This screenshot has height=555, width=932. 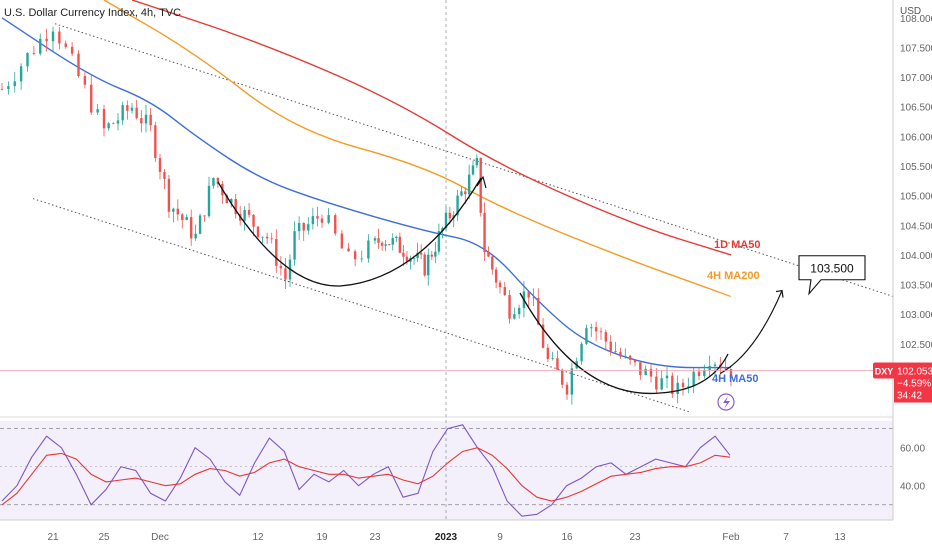 I want to click on symbol-tag-text: DXY, so click(x=884, y=372).